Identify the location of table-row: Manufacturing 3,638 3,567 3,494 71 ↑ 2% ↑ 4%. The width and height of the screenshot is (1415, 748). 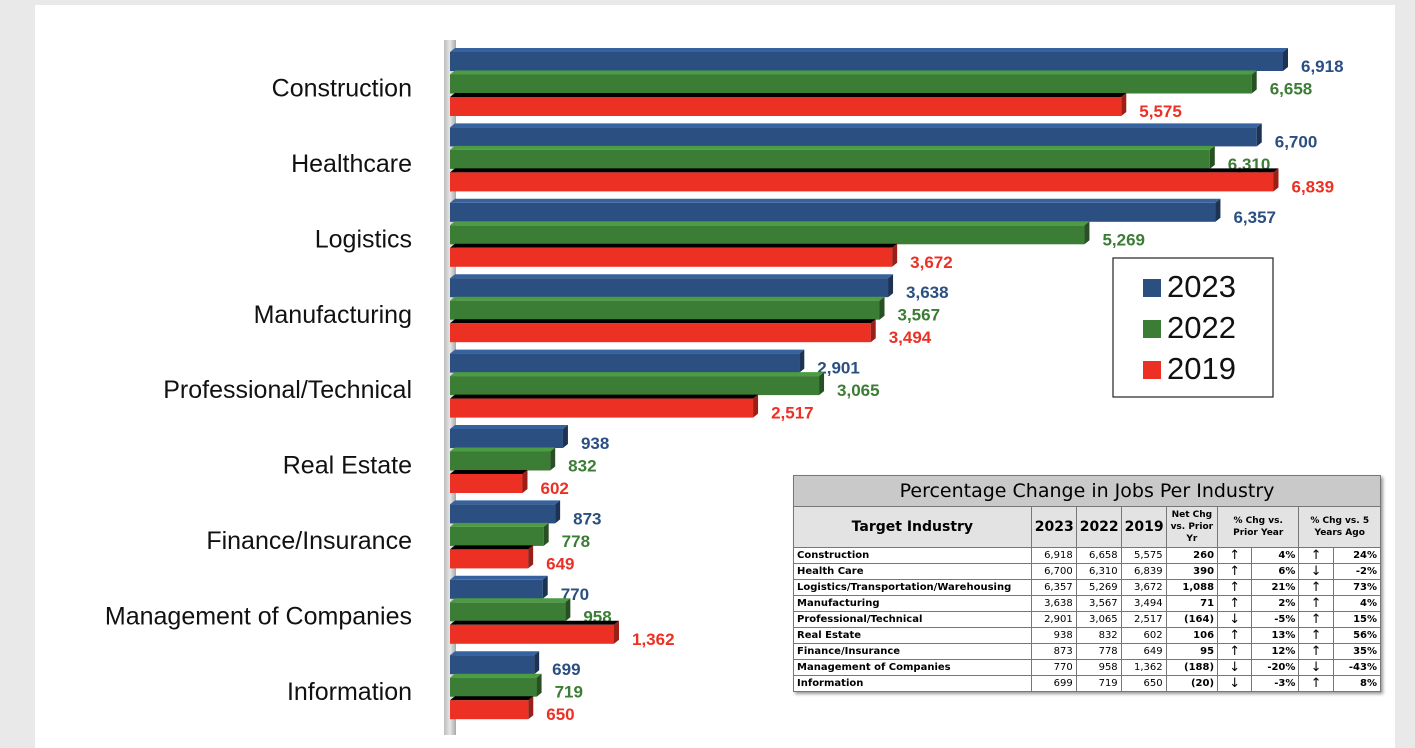
(1087, 603).